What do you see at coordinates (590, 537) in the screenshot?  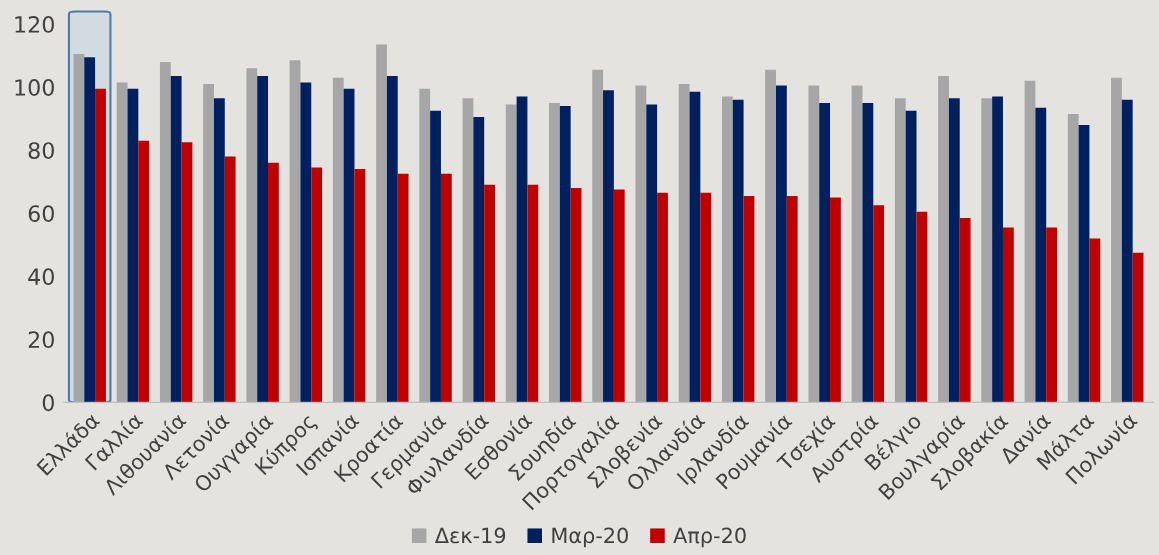 I see `legend-label: Μαρ-20` at bounding box center [590, 537].